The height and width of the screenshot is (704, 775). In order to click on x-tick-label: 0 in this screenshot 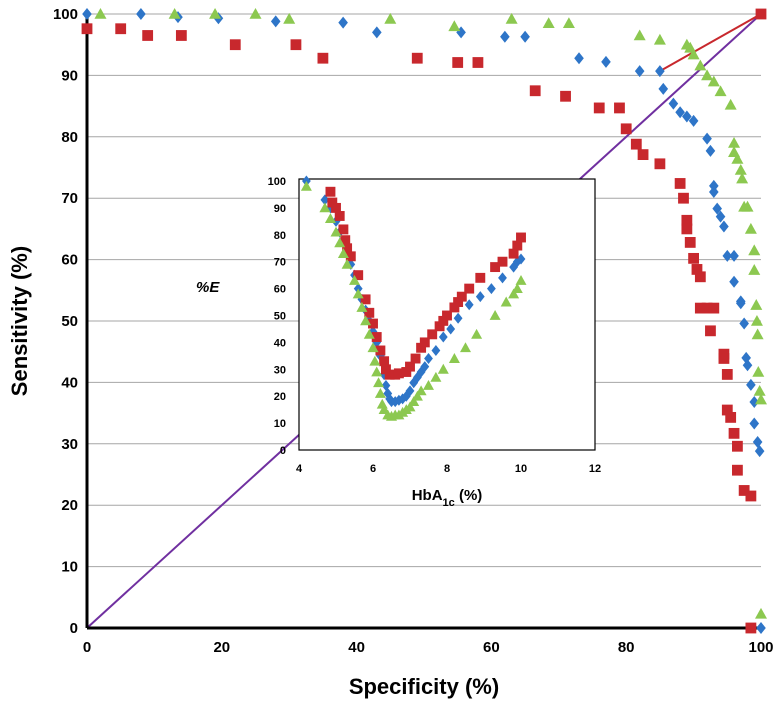, I will do `click(87, 647)`.